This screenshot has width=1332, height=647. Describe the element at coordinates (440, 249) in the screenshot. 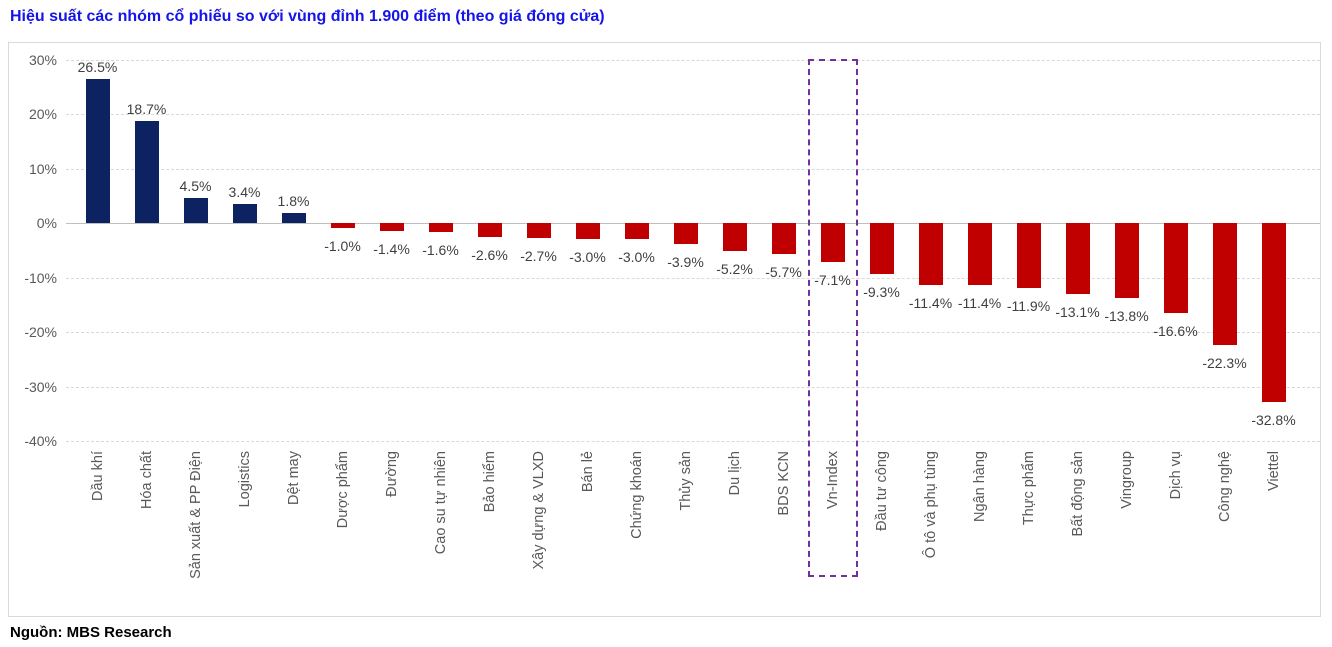

I see `bar-value-label: -1.6%` at that location.